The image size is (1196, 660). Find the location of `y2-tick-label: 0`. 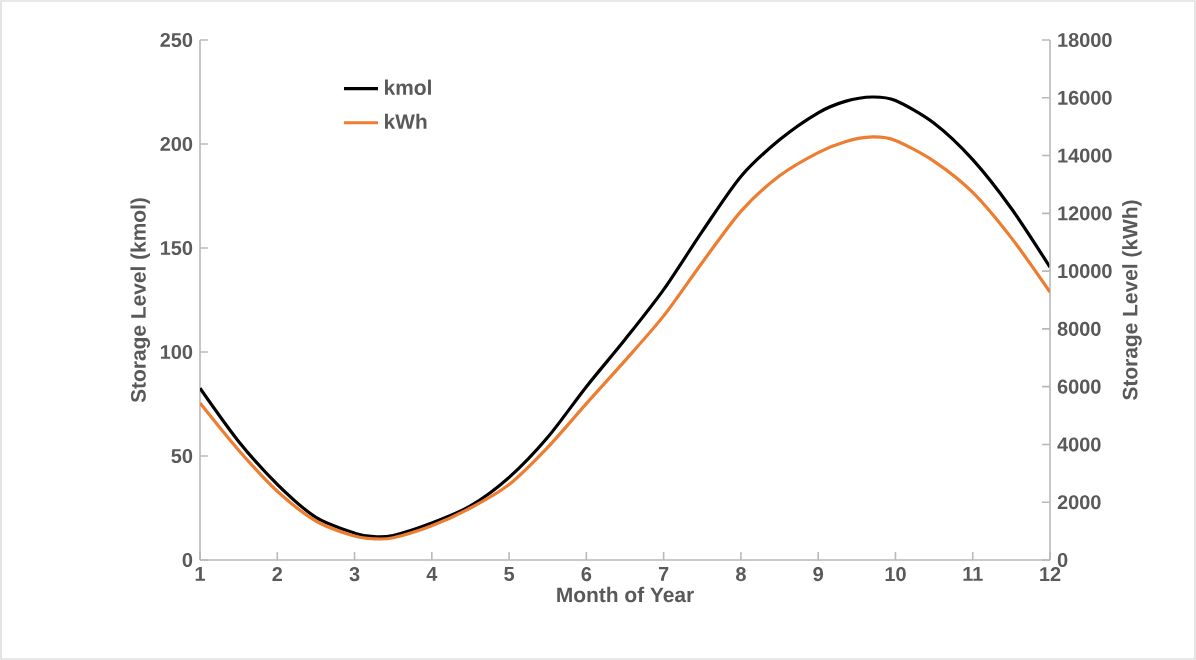

y2-tick-label: 0 is located at coordinates (1062, 560).